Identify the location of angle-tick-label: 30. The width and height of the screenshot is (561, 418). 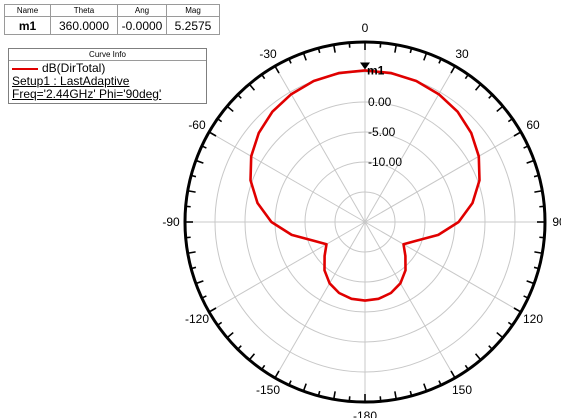
(462, 54).